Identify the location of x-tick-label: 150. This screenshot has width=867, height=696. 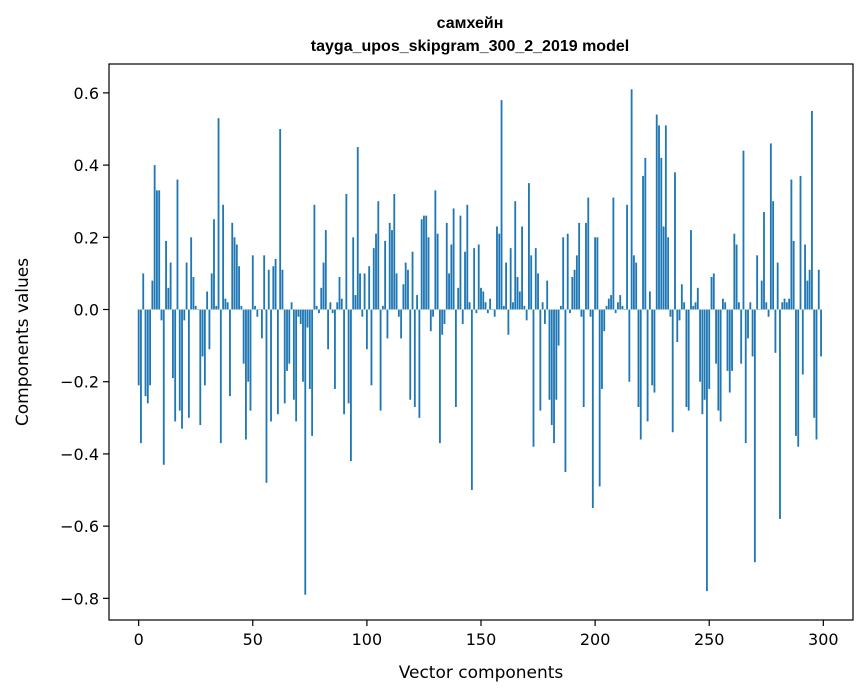
(481, 639).